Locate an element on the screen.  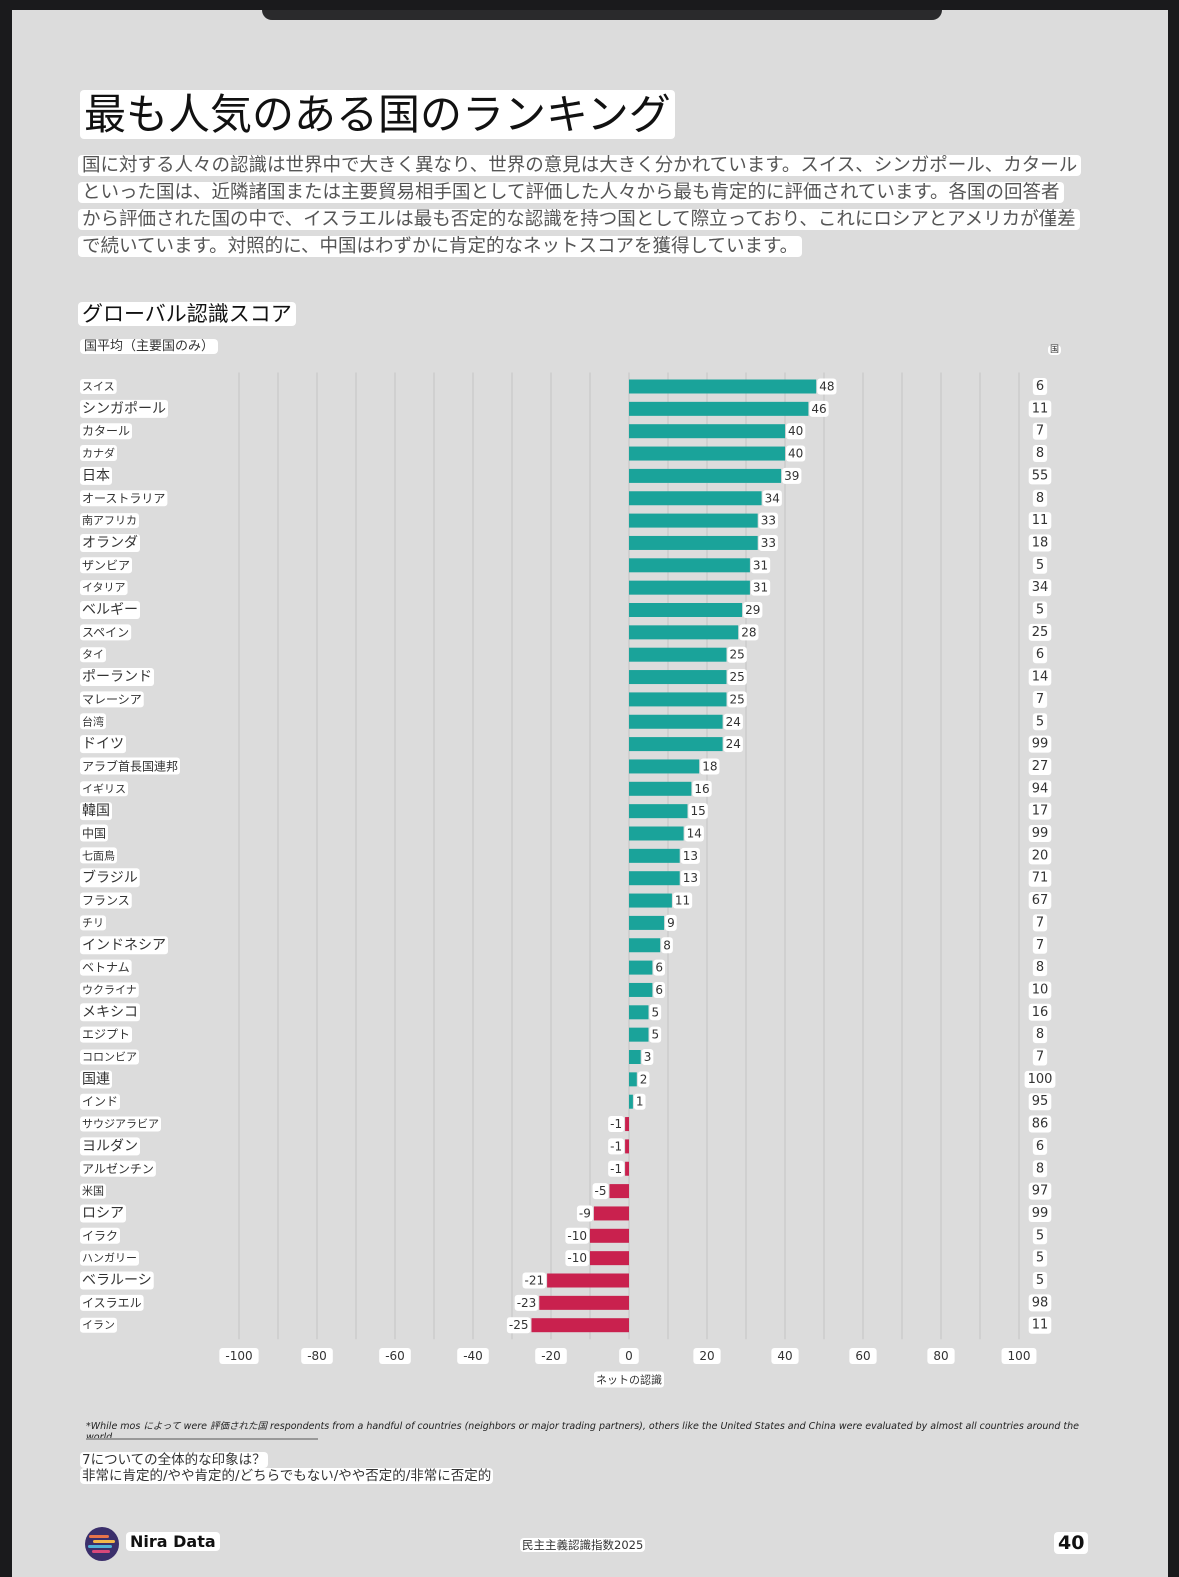
svg-text: ベルギー is located at coordinates (110, 610).